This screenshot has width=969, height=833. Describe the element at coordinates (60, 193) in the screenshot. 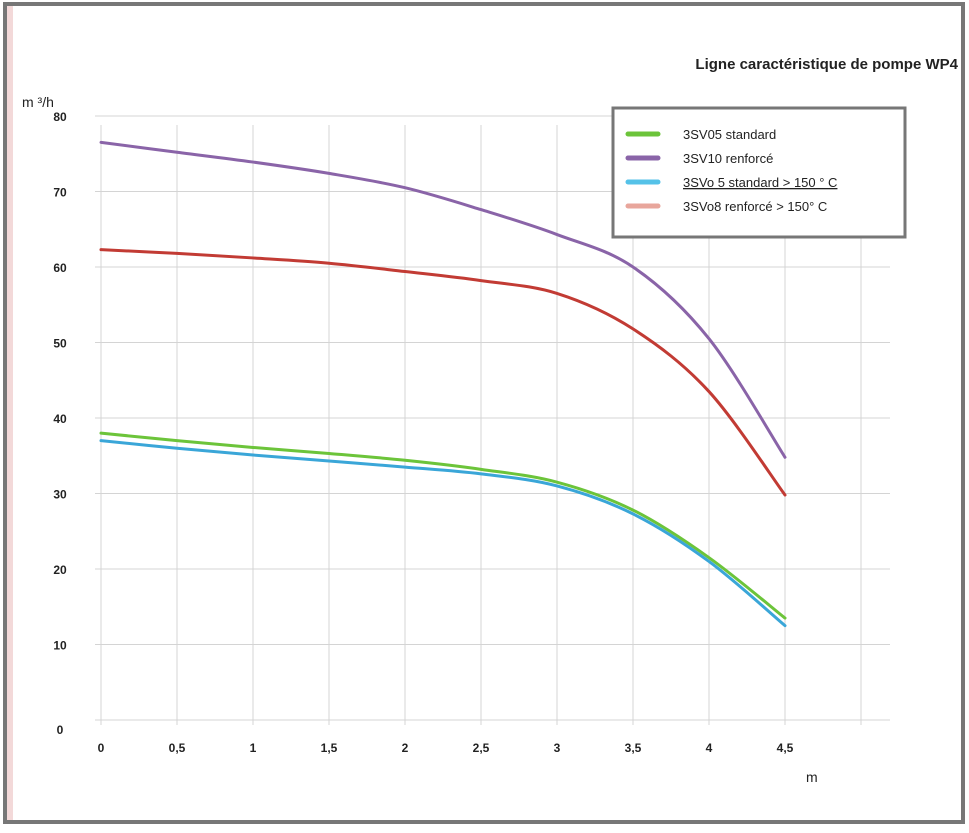

I see `y-tick-label-7: 70` at that location.